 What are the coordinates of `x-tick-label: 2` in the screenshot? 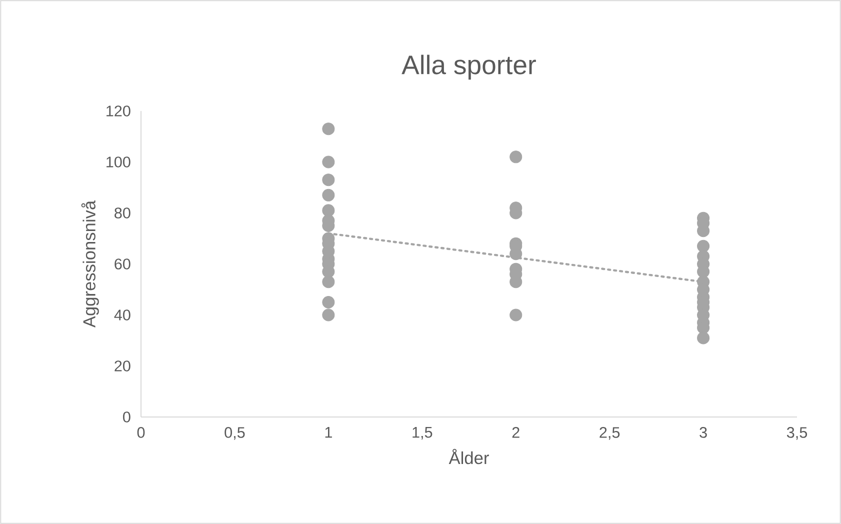 It's located at (516, 432).